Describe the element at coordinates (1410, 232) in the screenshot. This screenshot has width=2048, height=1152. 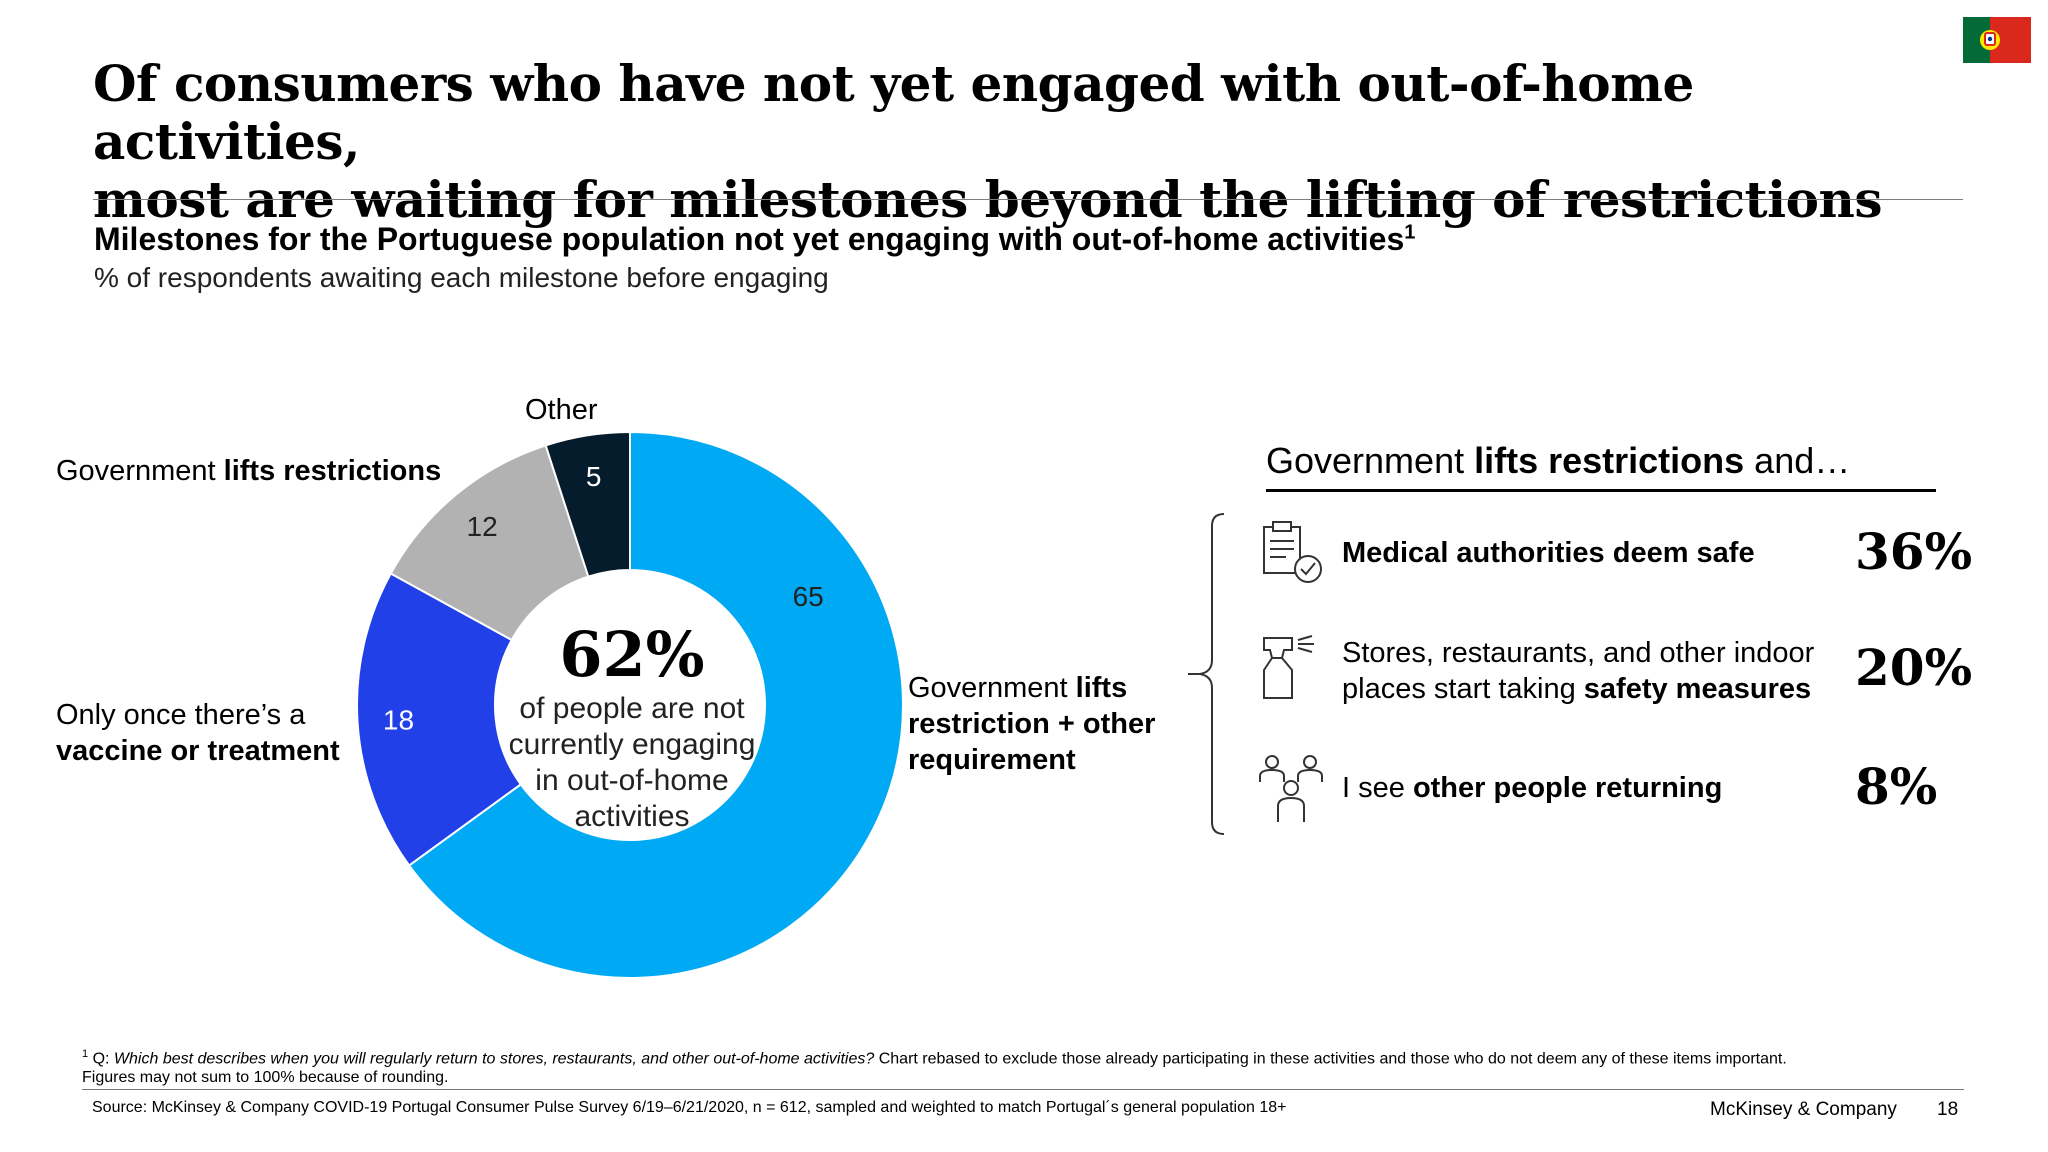
I see `subtitle-footnote-ref: 1` at that location.